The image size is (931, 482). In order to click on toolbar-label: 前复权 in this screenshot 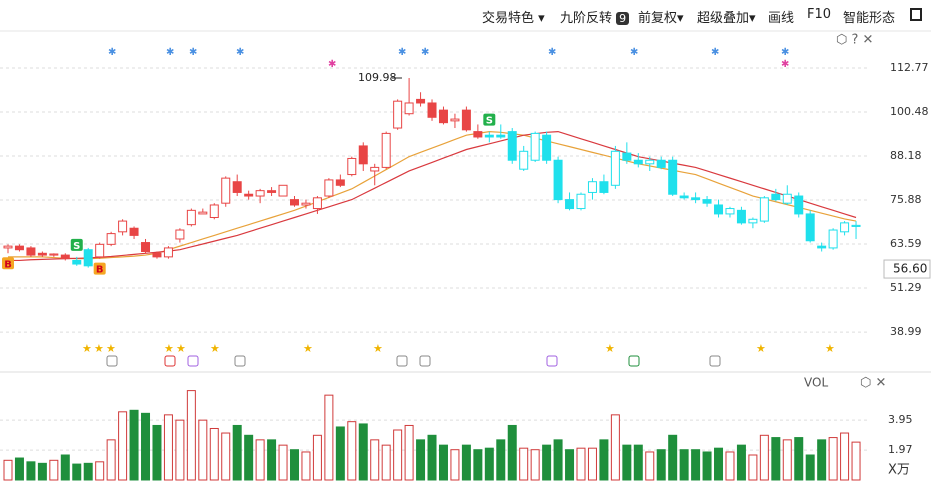, I will do `click(658, 18)`.